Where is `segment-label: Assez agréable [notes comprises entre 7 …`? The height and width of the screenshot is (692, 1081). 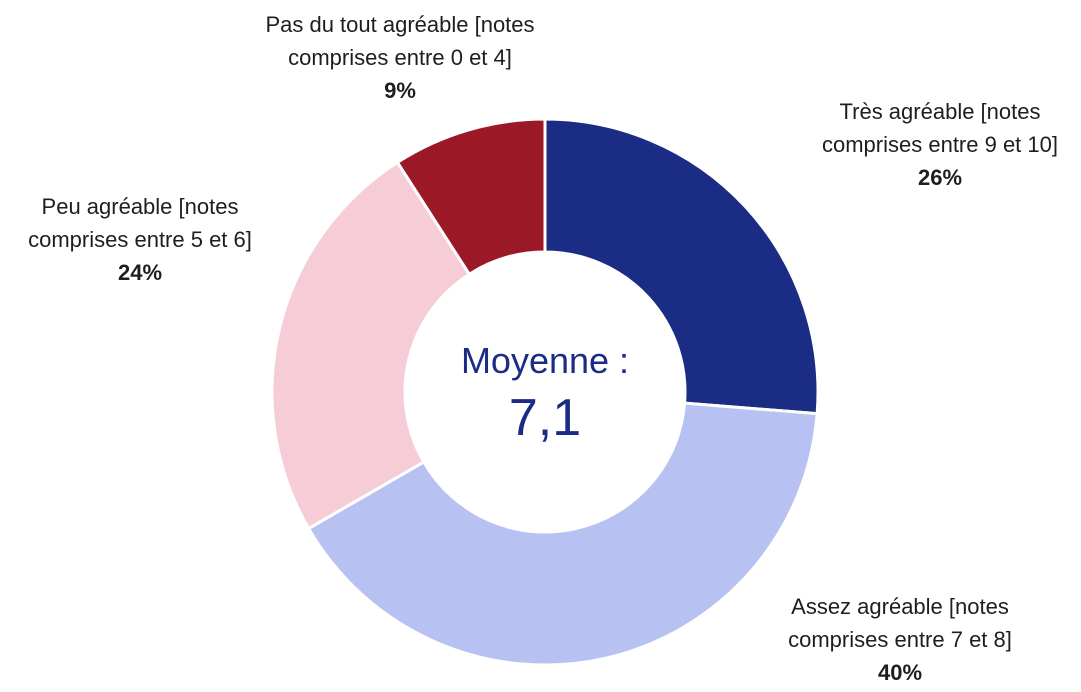
segment-label: Assez agréable [notes comprises entre 7 … is located at coordinates (900, 639).